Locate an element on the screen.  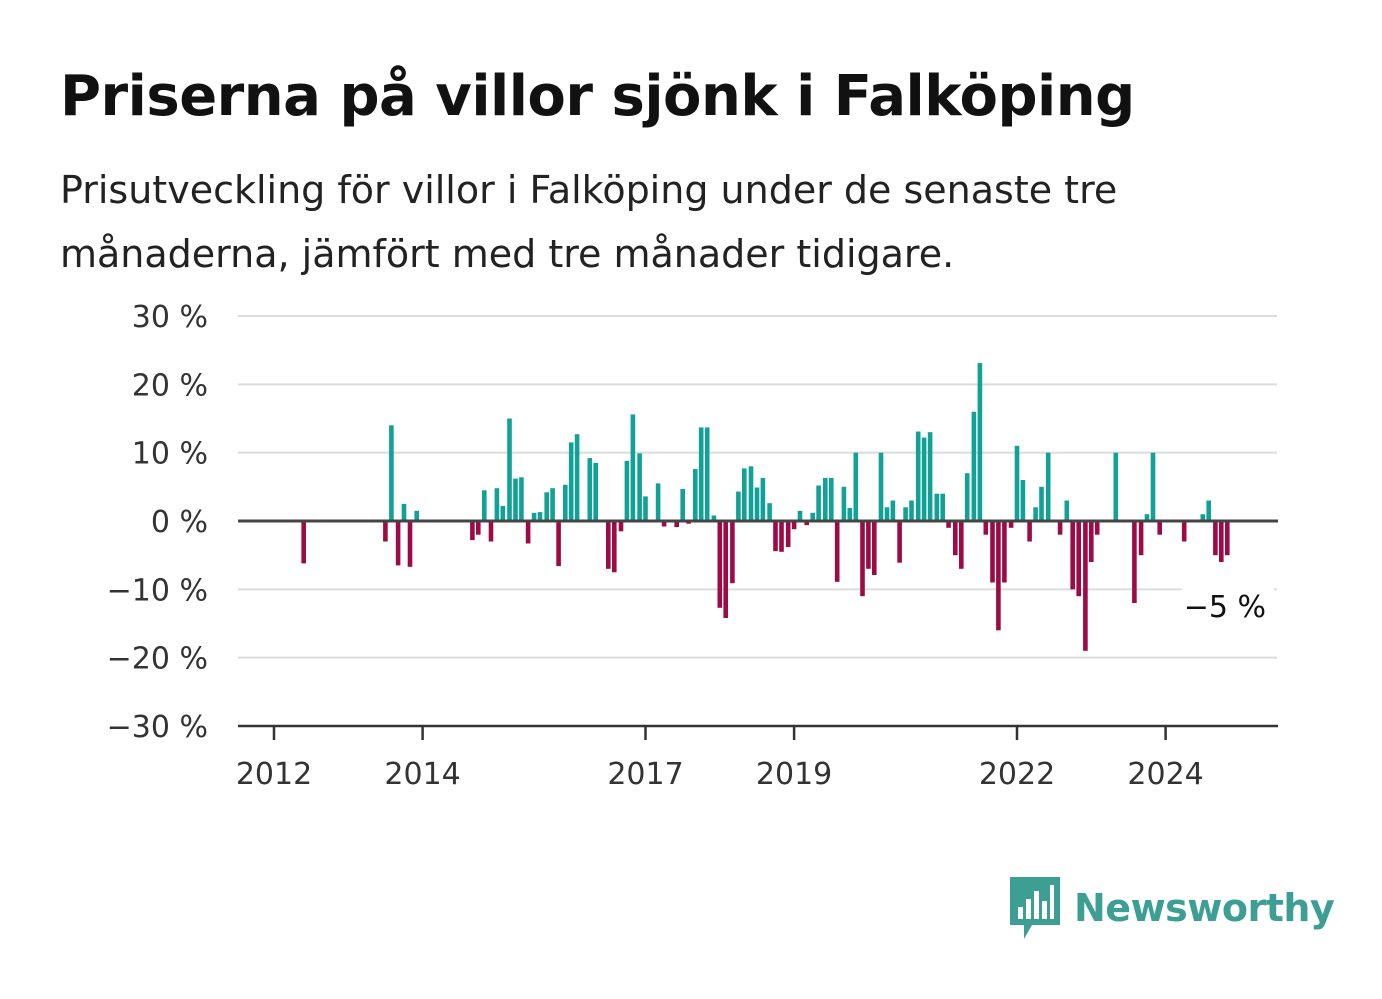
y-tick-label: 20 % is located at coordinates (170, 385).